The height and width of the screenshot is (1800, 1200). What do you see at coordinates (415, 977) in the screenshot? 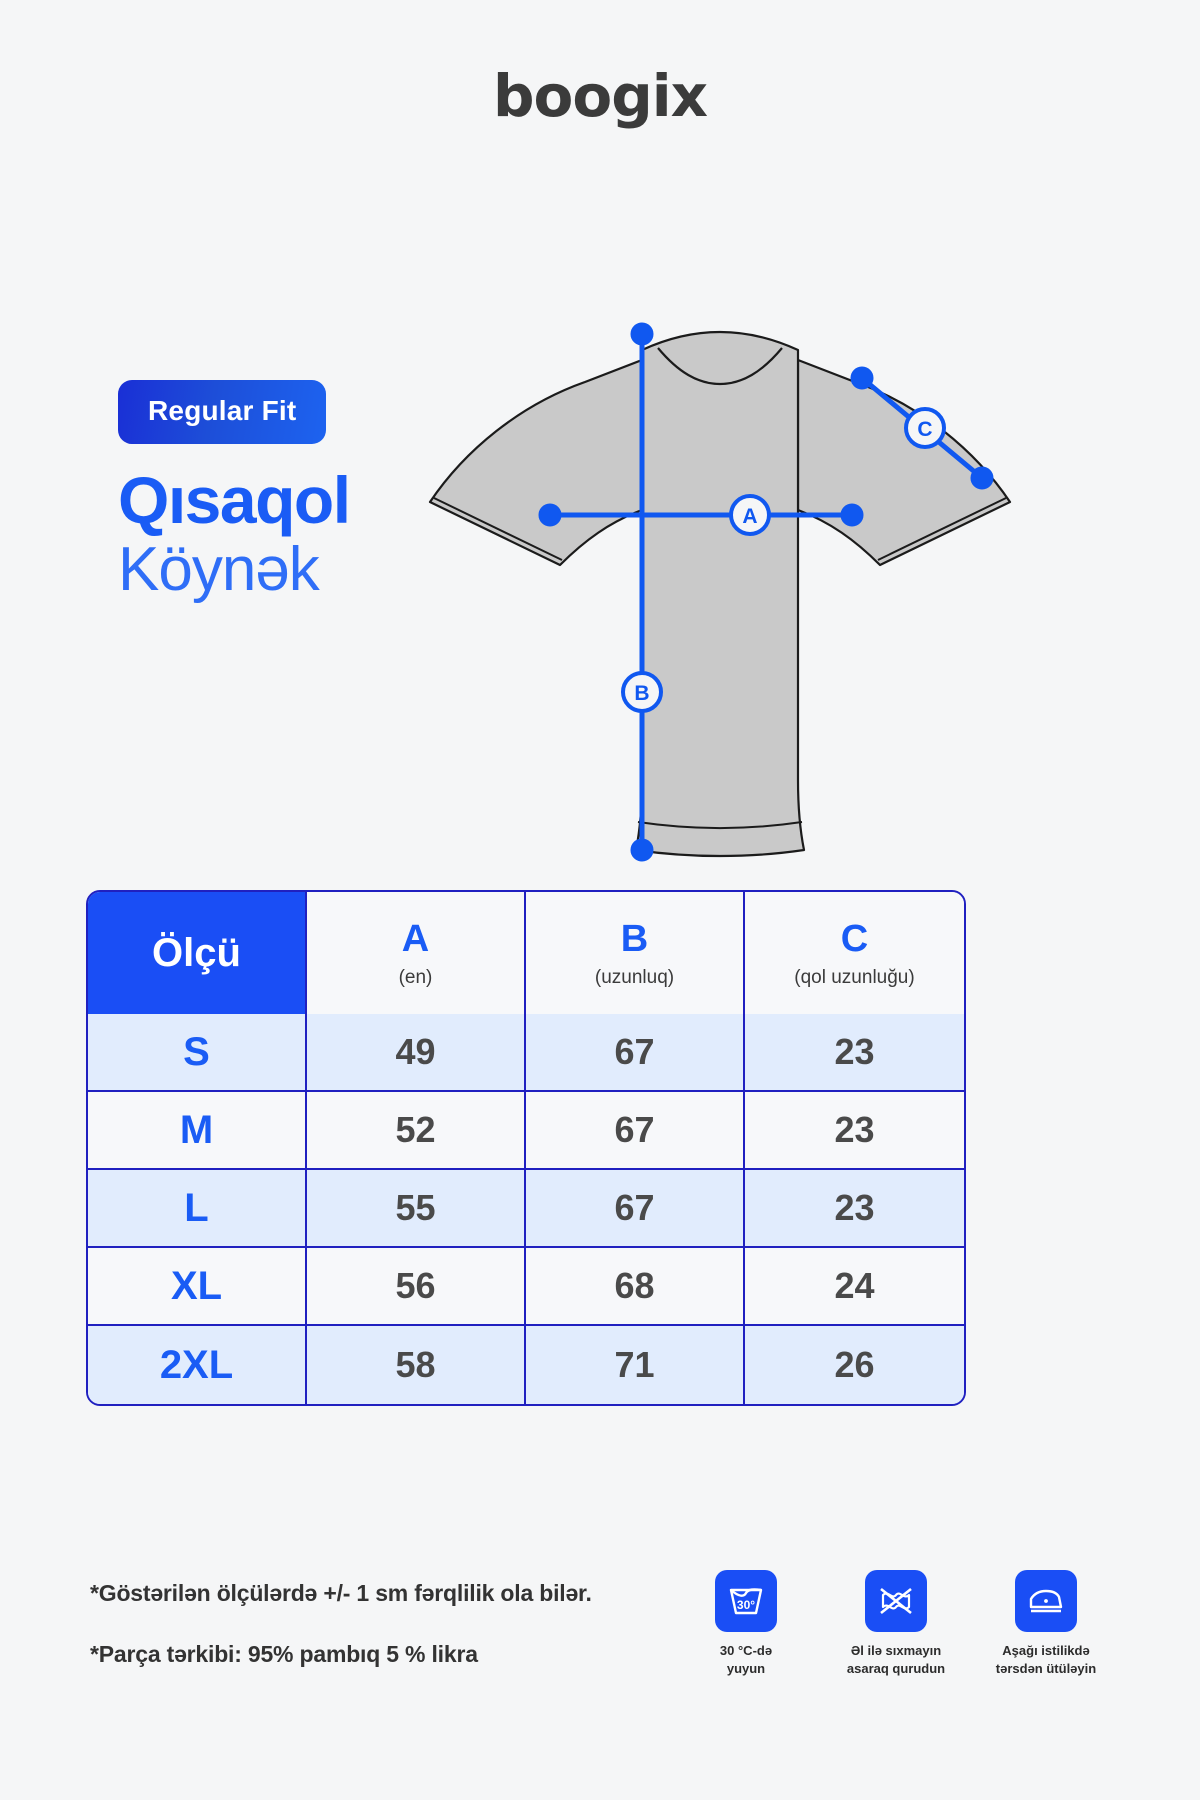
I see `header-a-note: (en)` at bounding box center [415, 977].